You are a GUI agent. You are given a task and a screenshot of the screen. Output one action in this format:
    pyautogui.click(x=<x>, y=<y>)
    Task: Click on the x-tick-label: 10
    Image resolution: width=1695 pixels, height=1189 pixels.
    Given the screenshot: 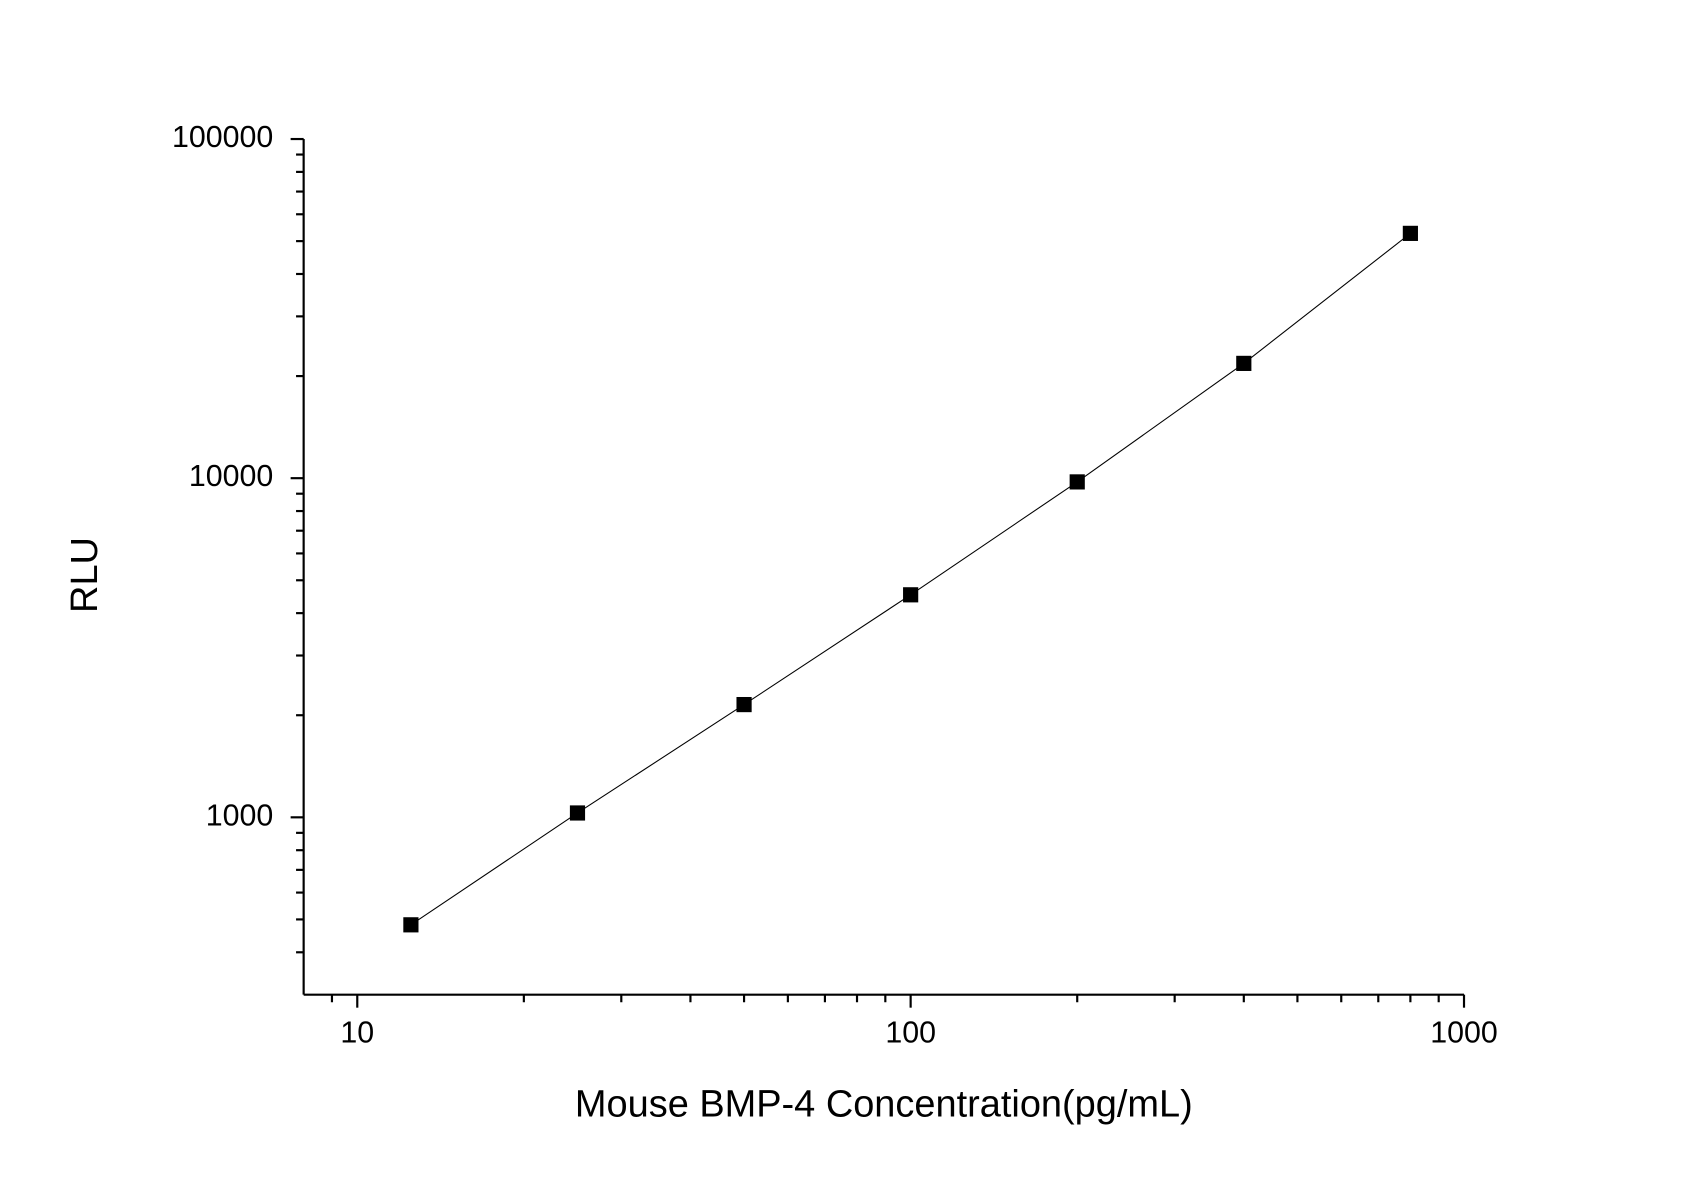 What is the action you would take?
    pyautogui.click(x=357, y=1032)
    